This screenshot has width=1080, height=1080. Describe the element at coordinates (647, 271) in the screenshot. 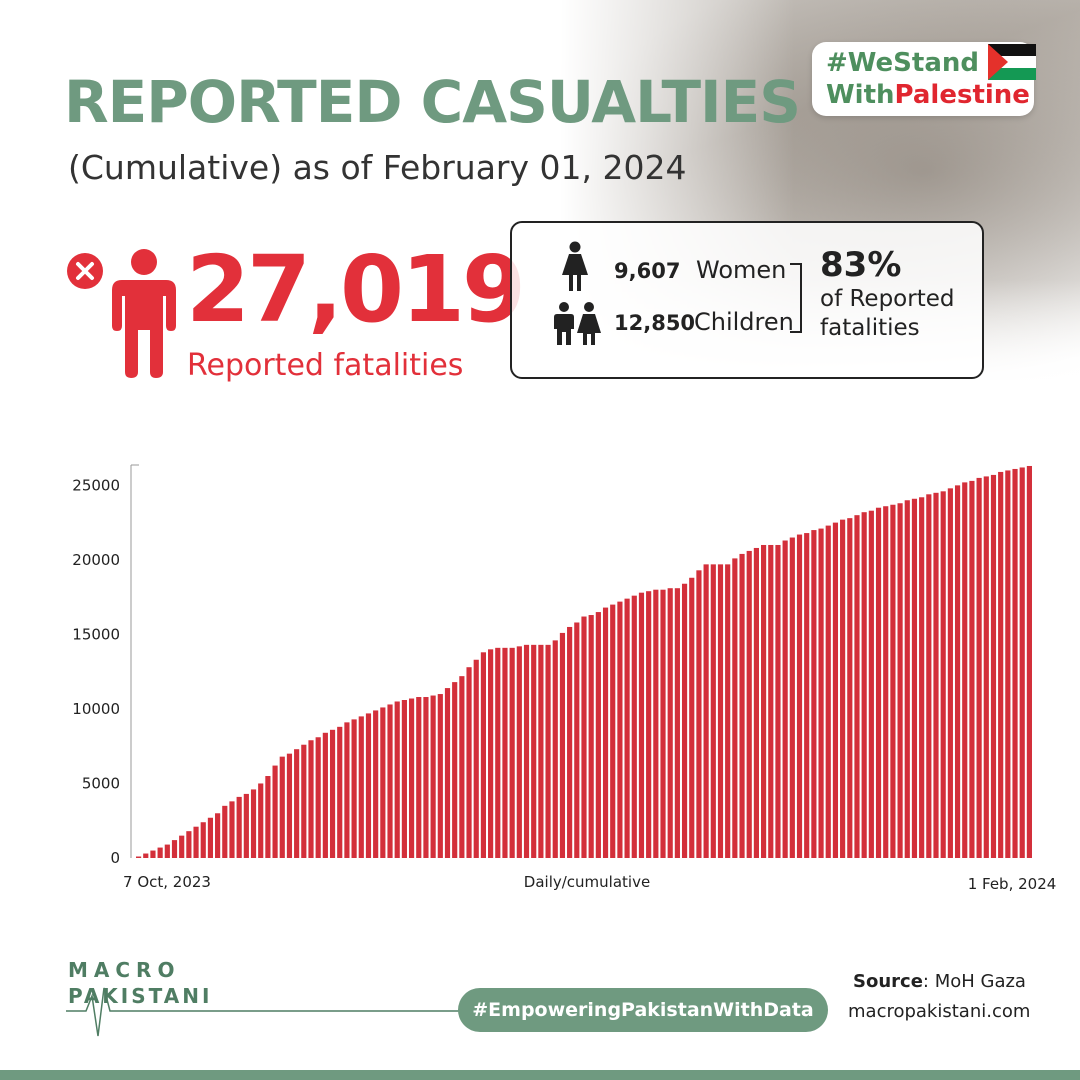

I see `women-count: 9,607` at that location.